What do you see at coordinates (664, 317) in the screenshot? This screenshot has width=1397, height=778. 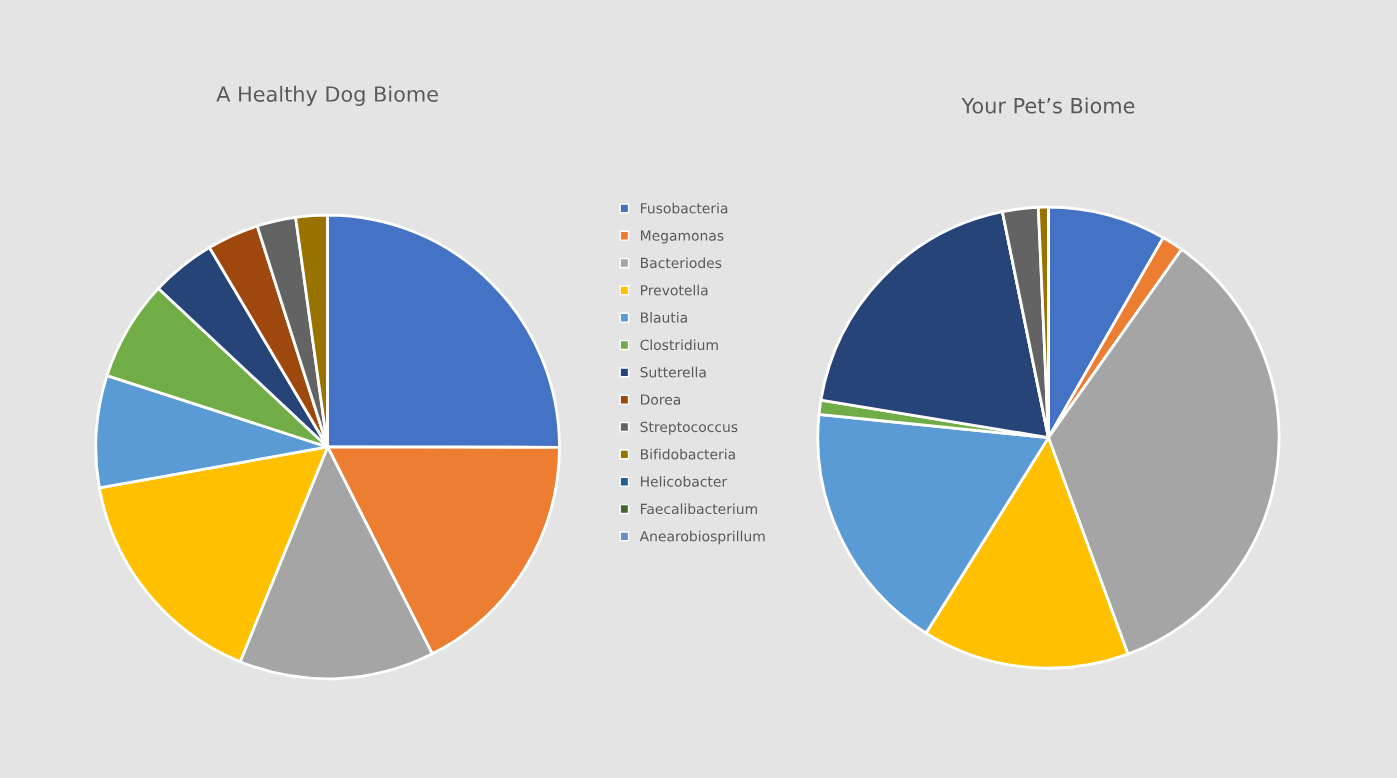 I see `legend-label: Blautia` at bounding box center [664, 317].